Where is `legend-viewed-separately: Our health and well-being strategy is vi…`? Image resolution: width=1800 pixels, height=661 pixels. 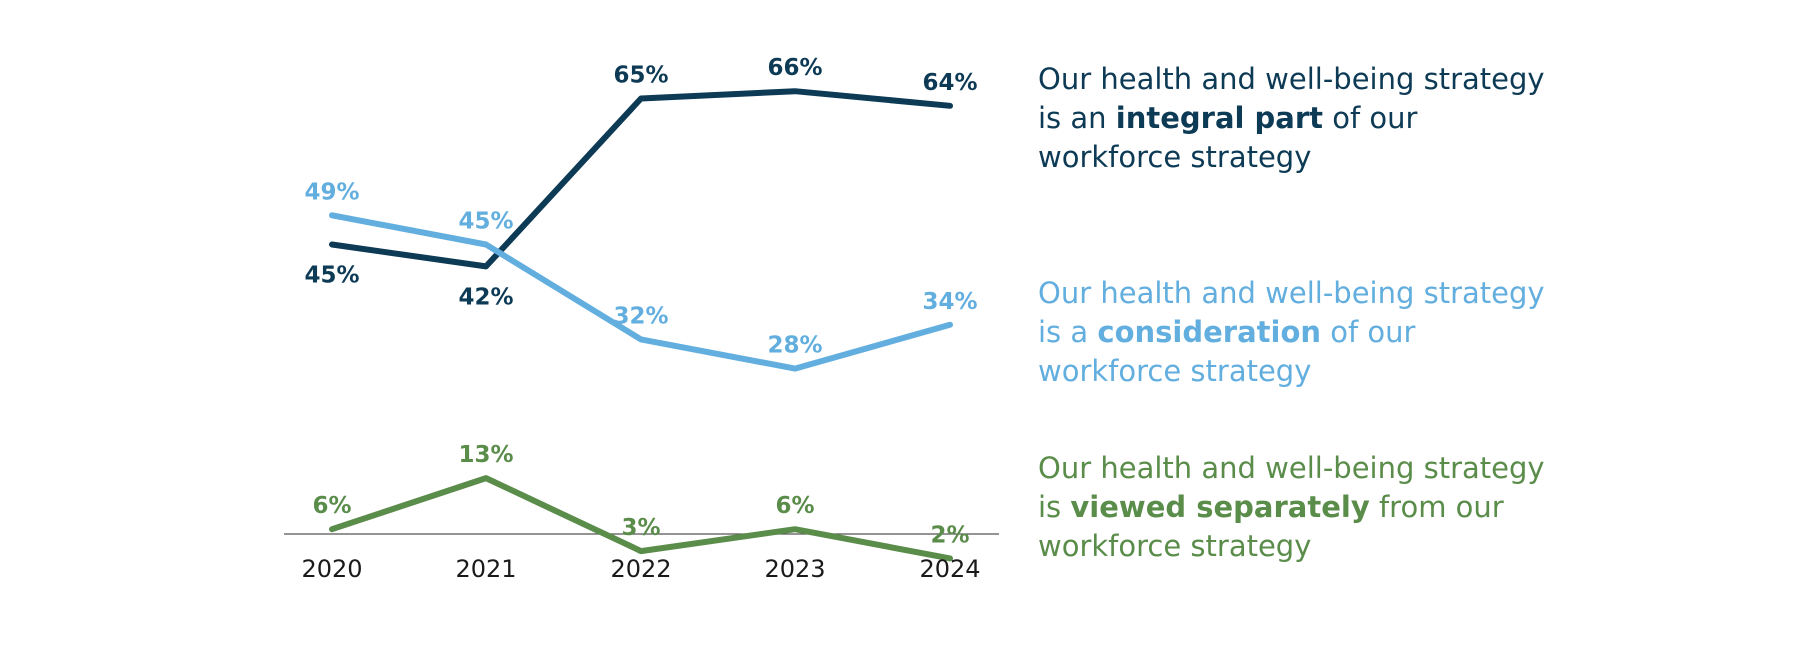
legend-viewed-separately: Our health and well-being strategy is vi… is located at coordinates (1298, 507).